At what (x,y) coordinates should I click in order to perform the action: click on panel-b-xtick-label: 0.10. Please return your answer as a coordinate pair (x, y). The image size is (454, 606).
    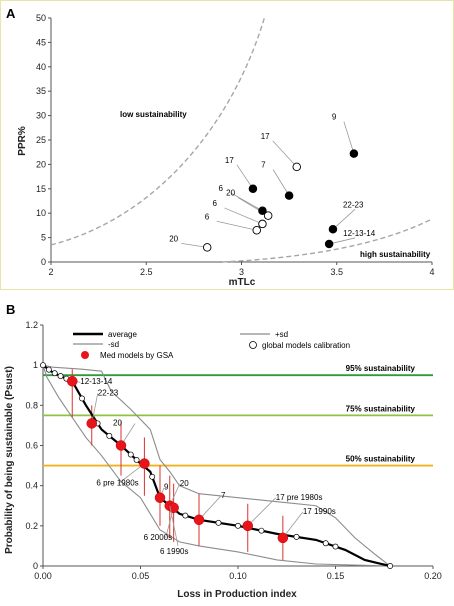
    Looking at the image, I should click on (238, 576).